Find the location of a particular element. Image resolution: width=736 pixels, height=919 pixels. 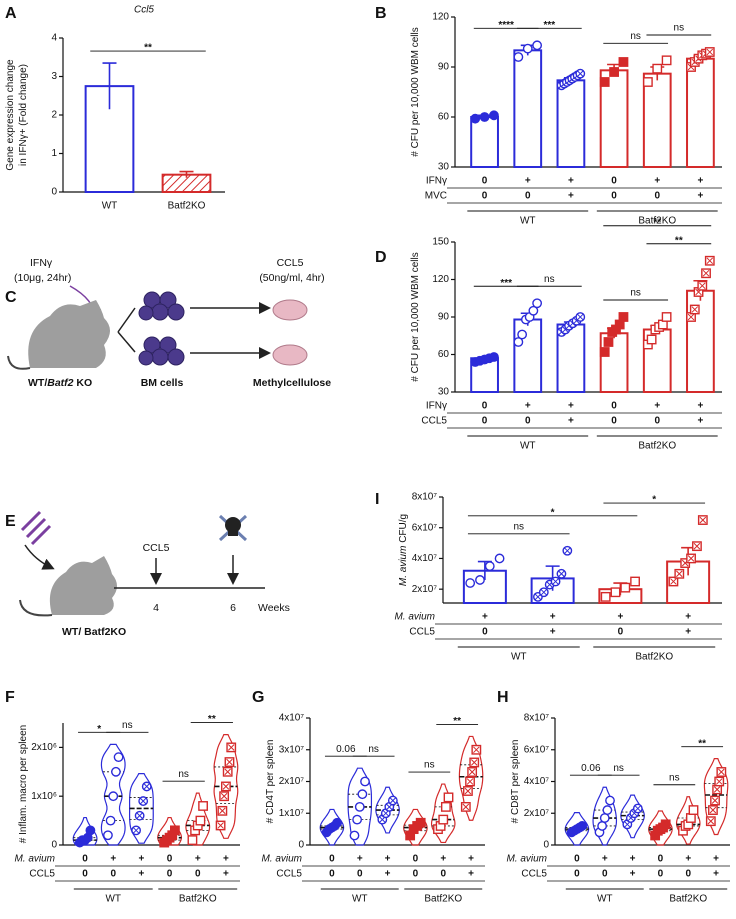

y-tick-label: 150 is located at coordinates (440, 242).